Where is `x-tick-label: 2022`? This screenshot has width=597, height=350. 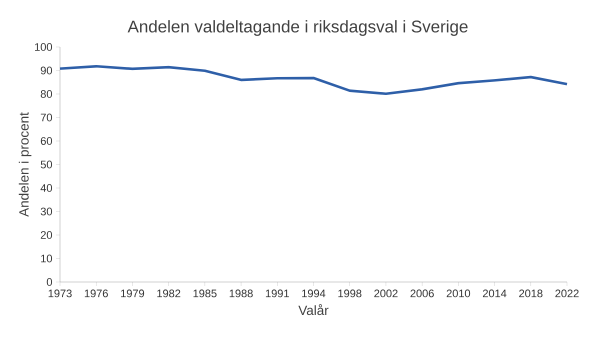 x-tick-label: 2022 is located at coordinates (567, 294).